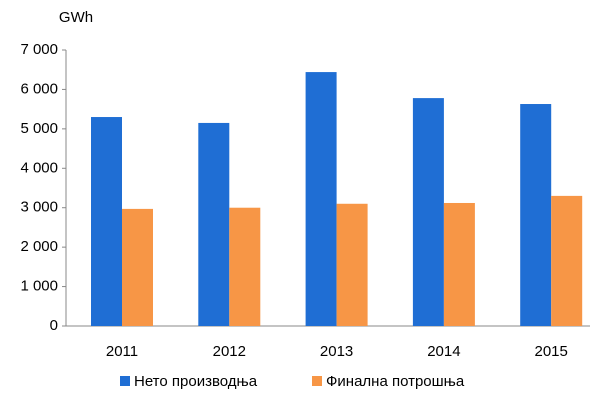 The width and height of the screenshot is (598, 406). I want to click on legend-label: Финална потрошња, so click(395, 381).